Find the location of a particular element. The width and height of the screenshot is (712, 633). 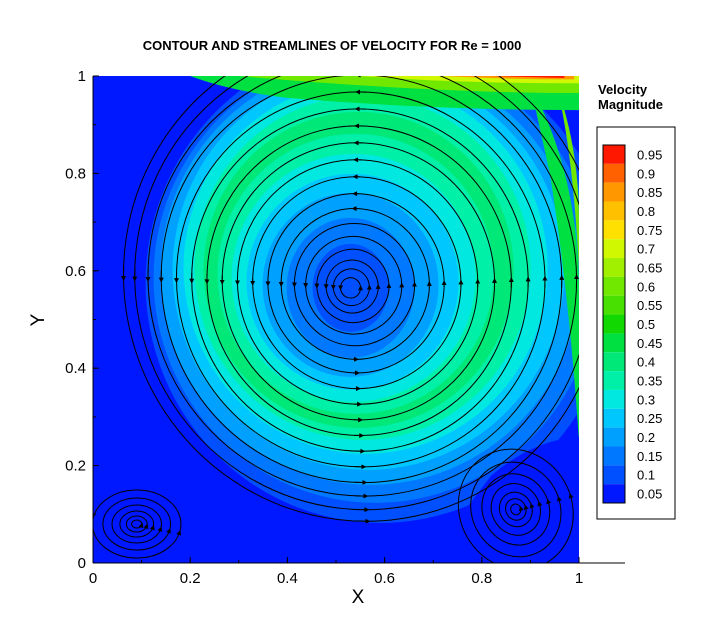

legend-level-label: 0.65 is located at coordinates (649, 267).